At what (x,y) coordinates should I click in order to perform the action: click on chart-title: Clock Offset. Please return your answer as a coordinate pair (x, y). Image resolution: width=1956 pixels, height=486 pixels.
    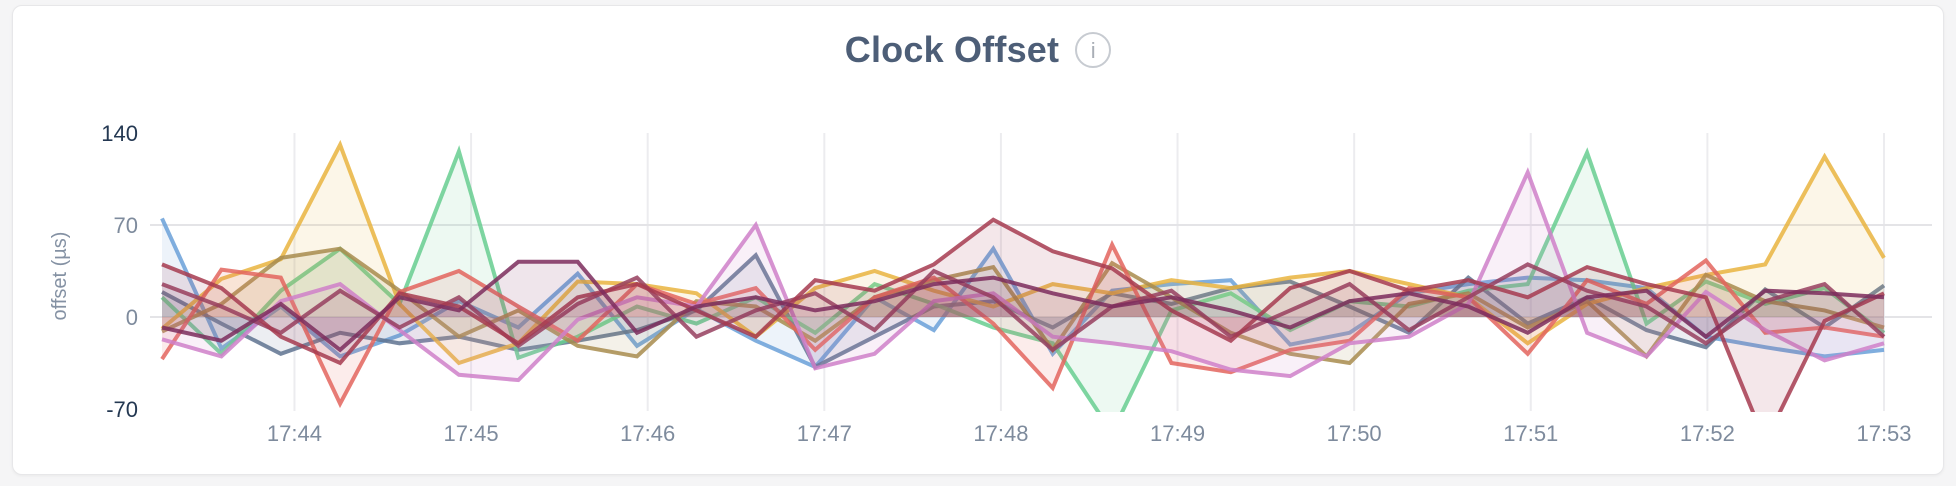
    Looking at the image, I should click on (952, 49).